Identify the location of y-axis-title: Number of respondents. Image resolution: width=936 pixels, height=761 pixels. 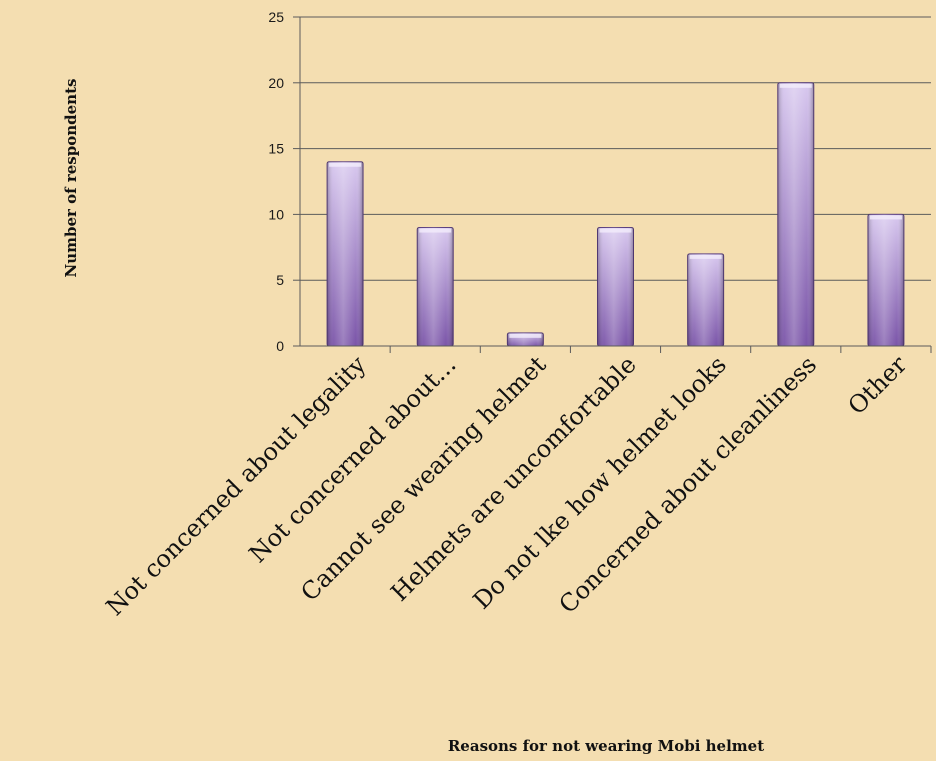
(71, 178).